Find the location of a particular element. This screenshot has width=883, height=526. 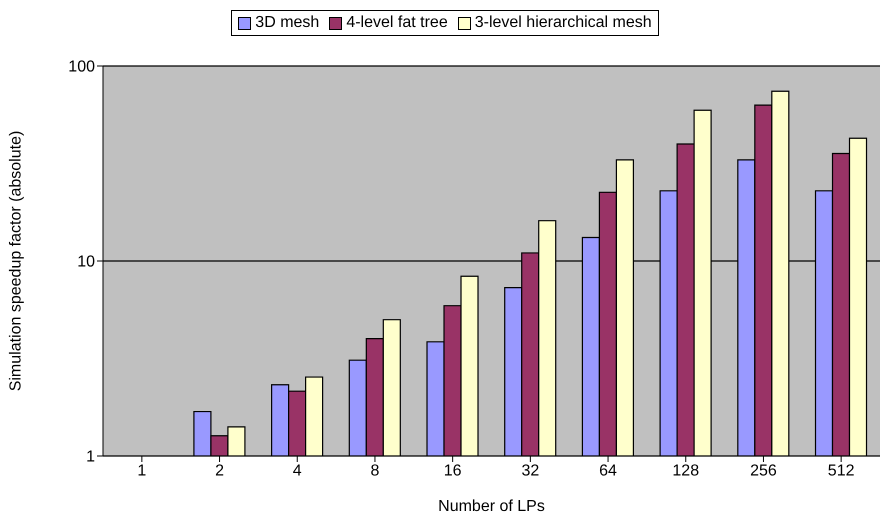

x-tick-label: 16 is located at coordinates (453, 471).